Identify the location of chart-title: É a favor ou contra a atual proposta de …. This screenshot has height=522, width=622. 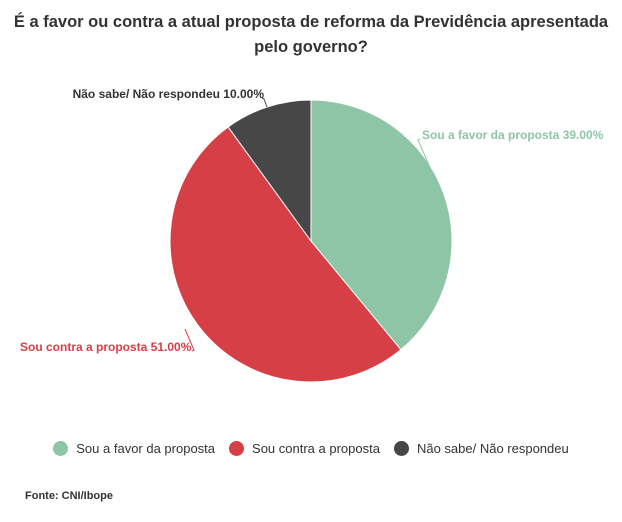
(311, 35).